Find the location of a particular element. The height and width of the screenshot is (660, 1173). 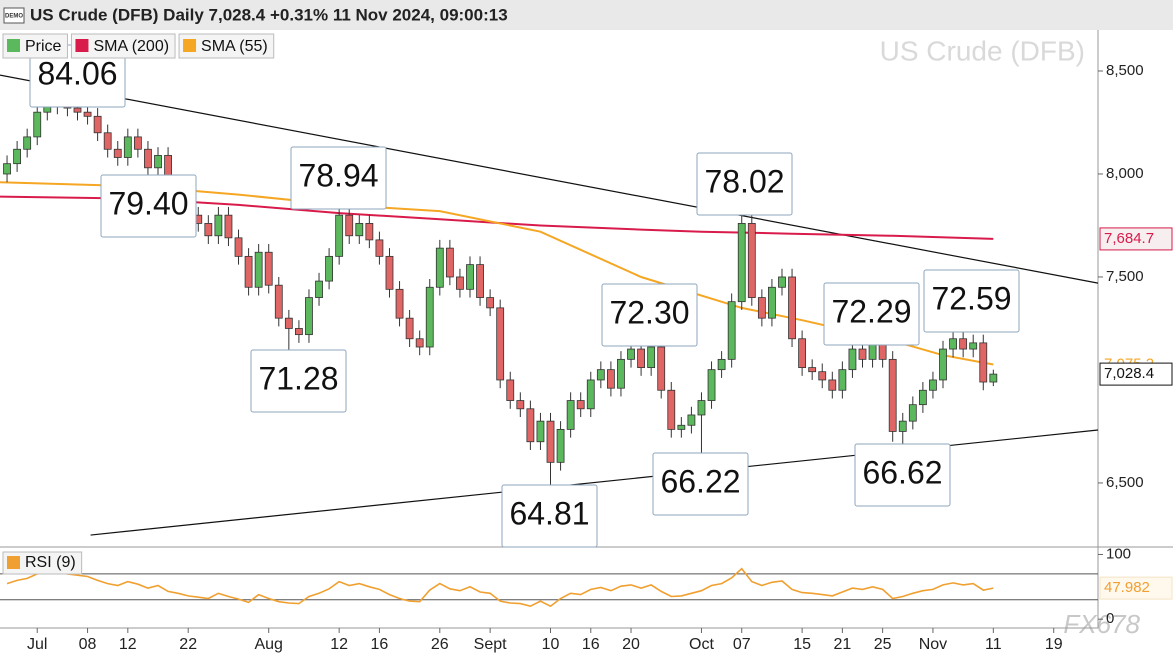

legend-label: SMA (55) is located at coordinates (234, 46).